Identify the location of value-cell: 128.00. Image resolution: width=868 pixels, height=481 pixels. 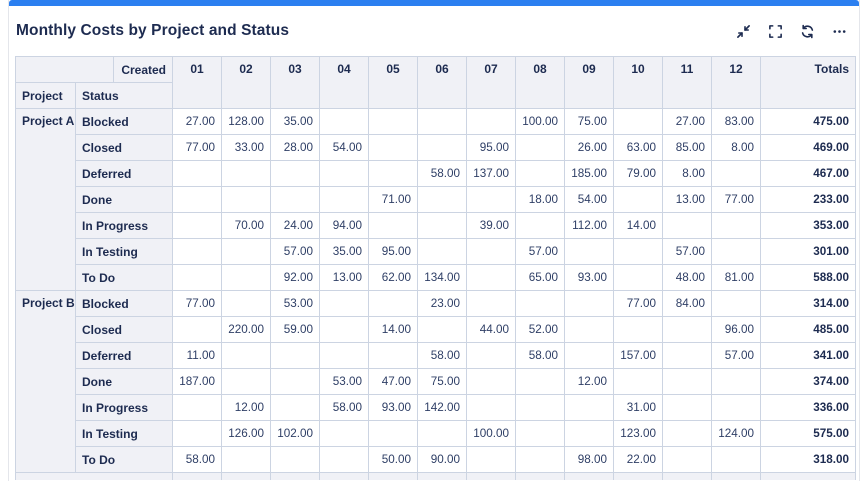
(246, 121).